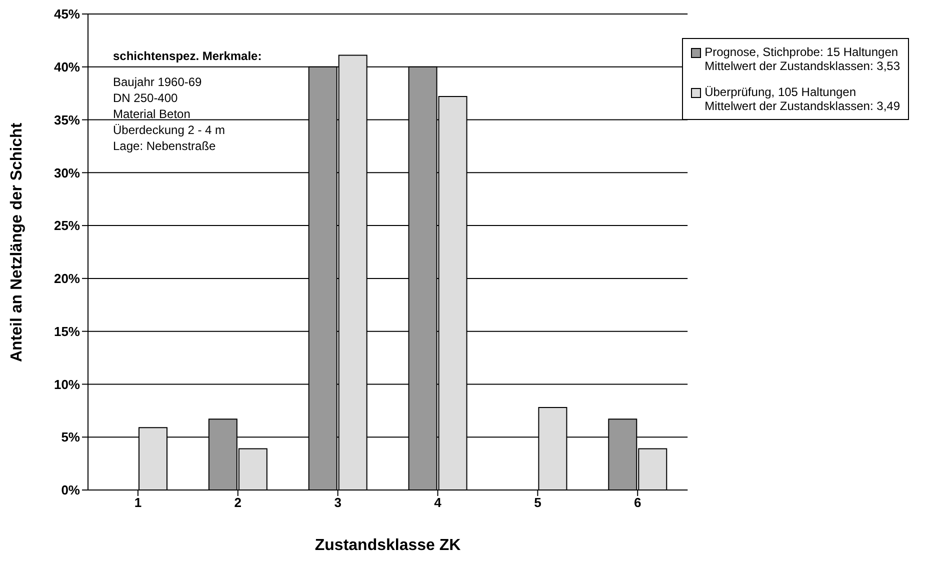 The height and width of the screenshot is (568, 927). What do you see at coordinates (187, 56) in the screenshot?
I see `text: schichtenspez. Merkmale:` at bounding box center [187, 56].